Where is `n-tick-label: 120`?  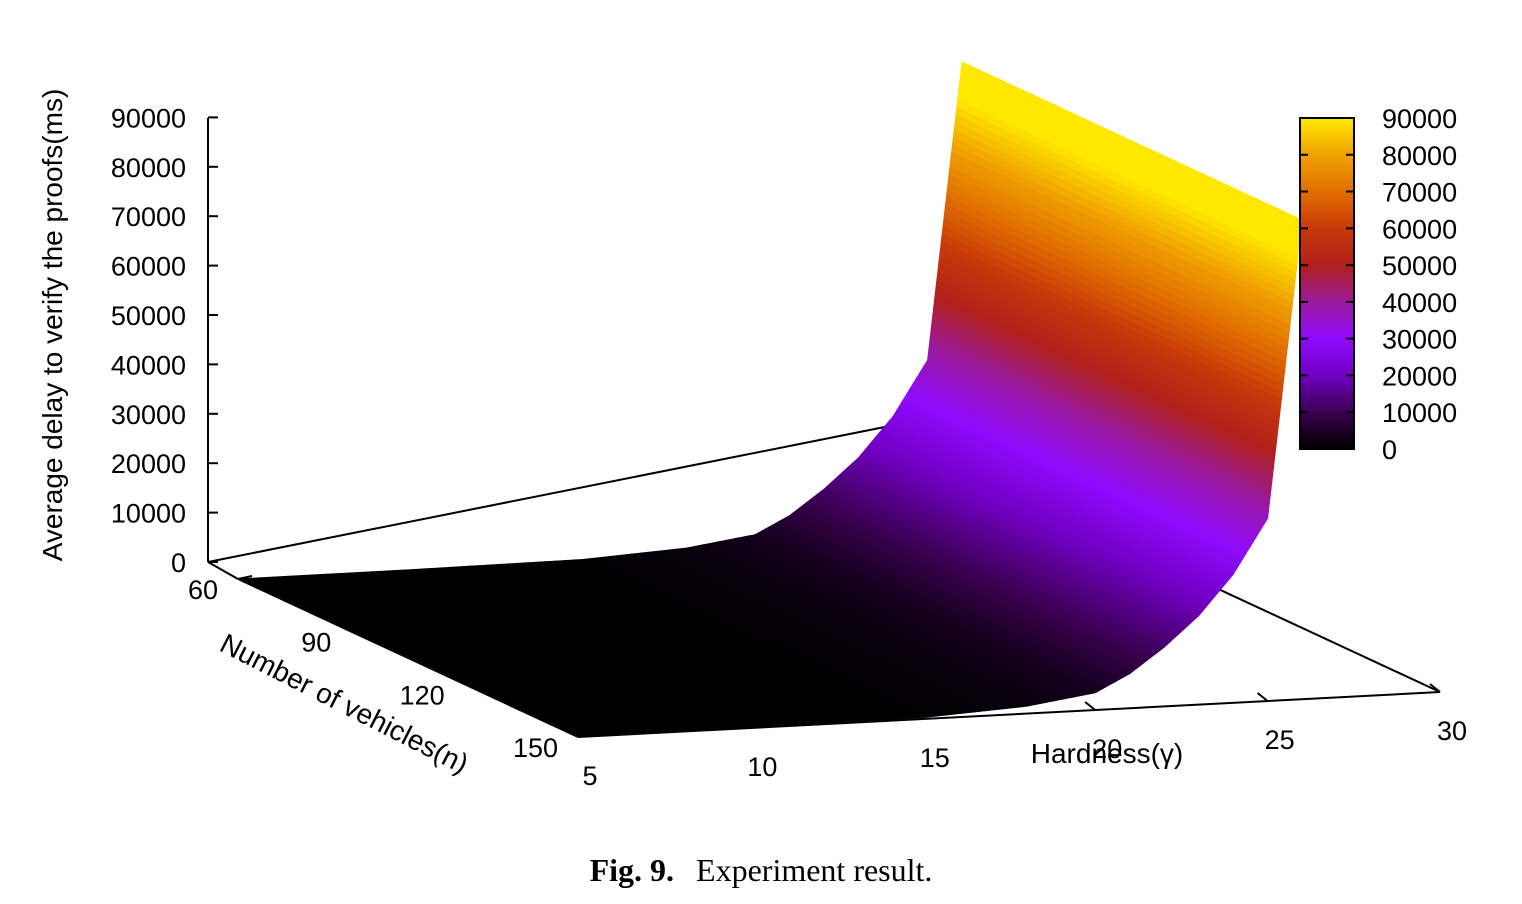 n-tick-label: 120 is located at coordinates (422, 695).